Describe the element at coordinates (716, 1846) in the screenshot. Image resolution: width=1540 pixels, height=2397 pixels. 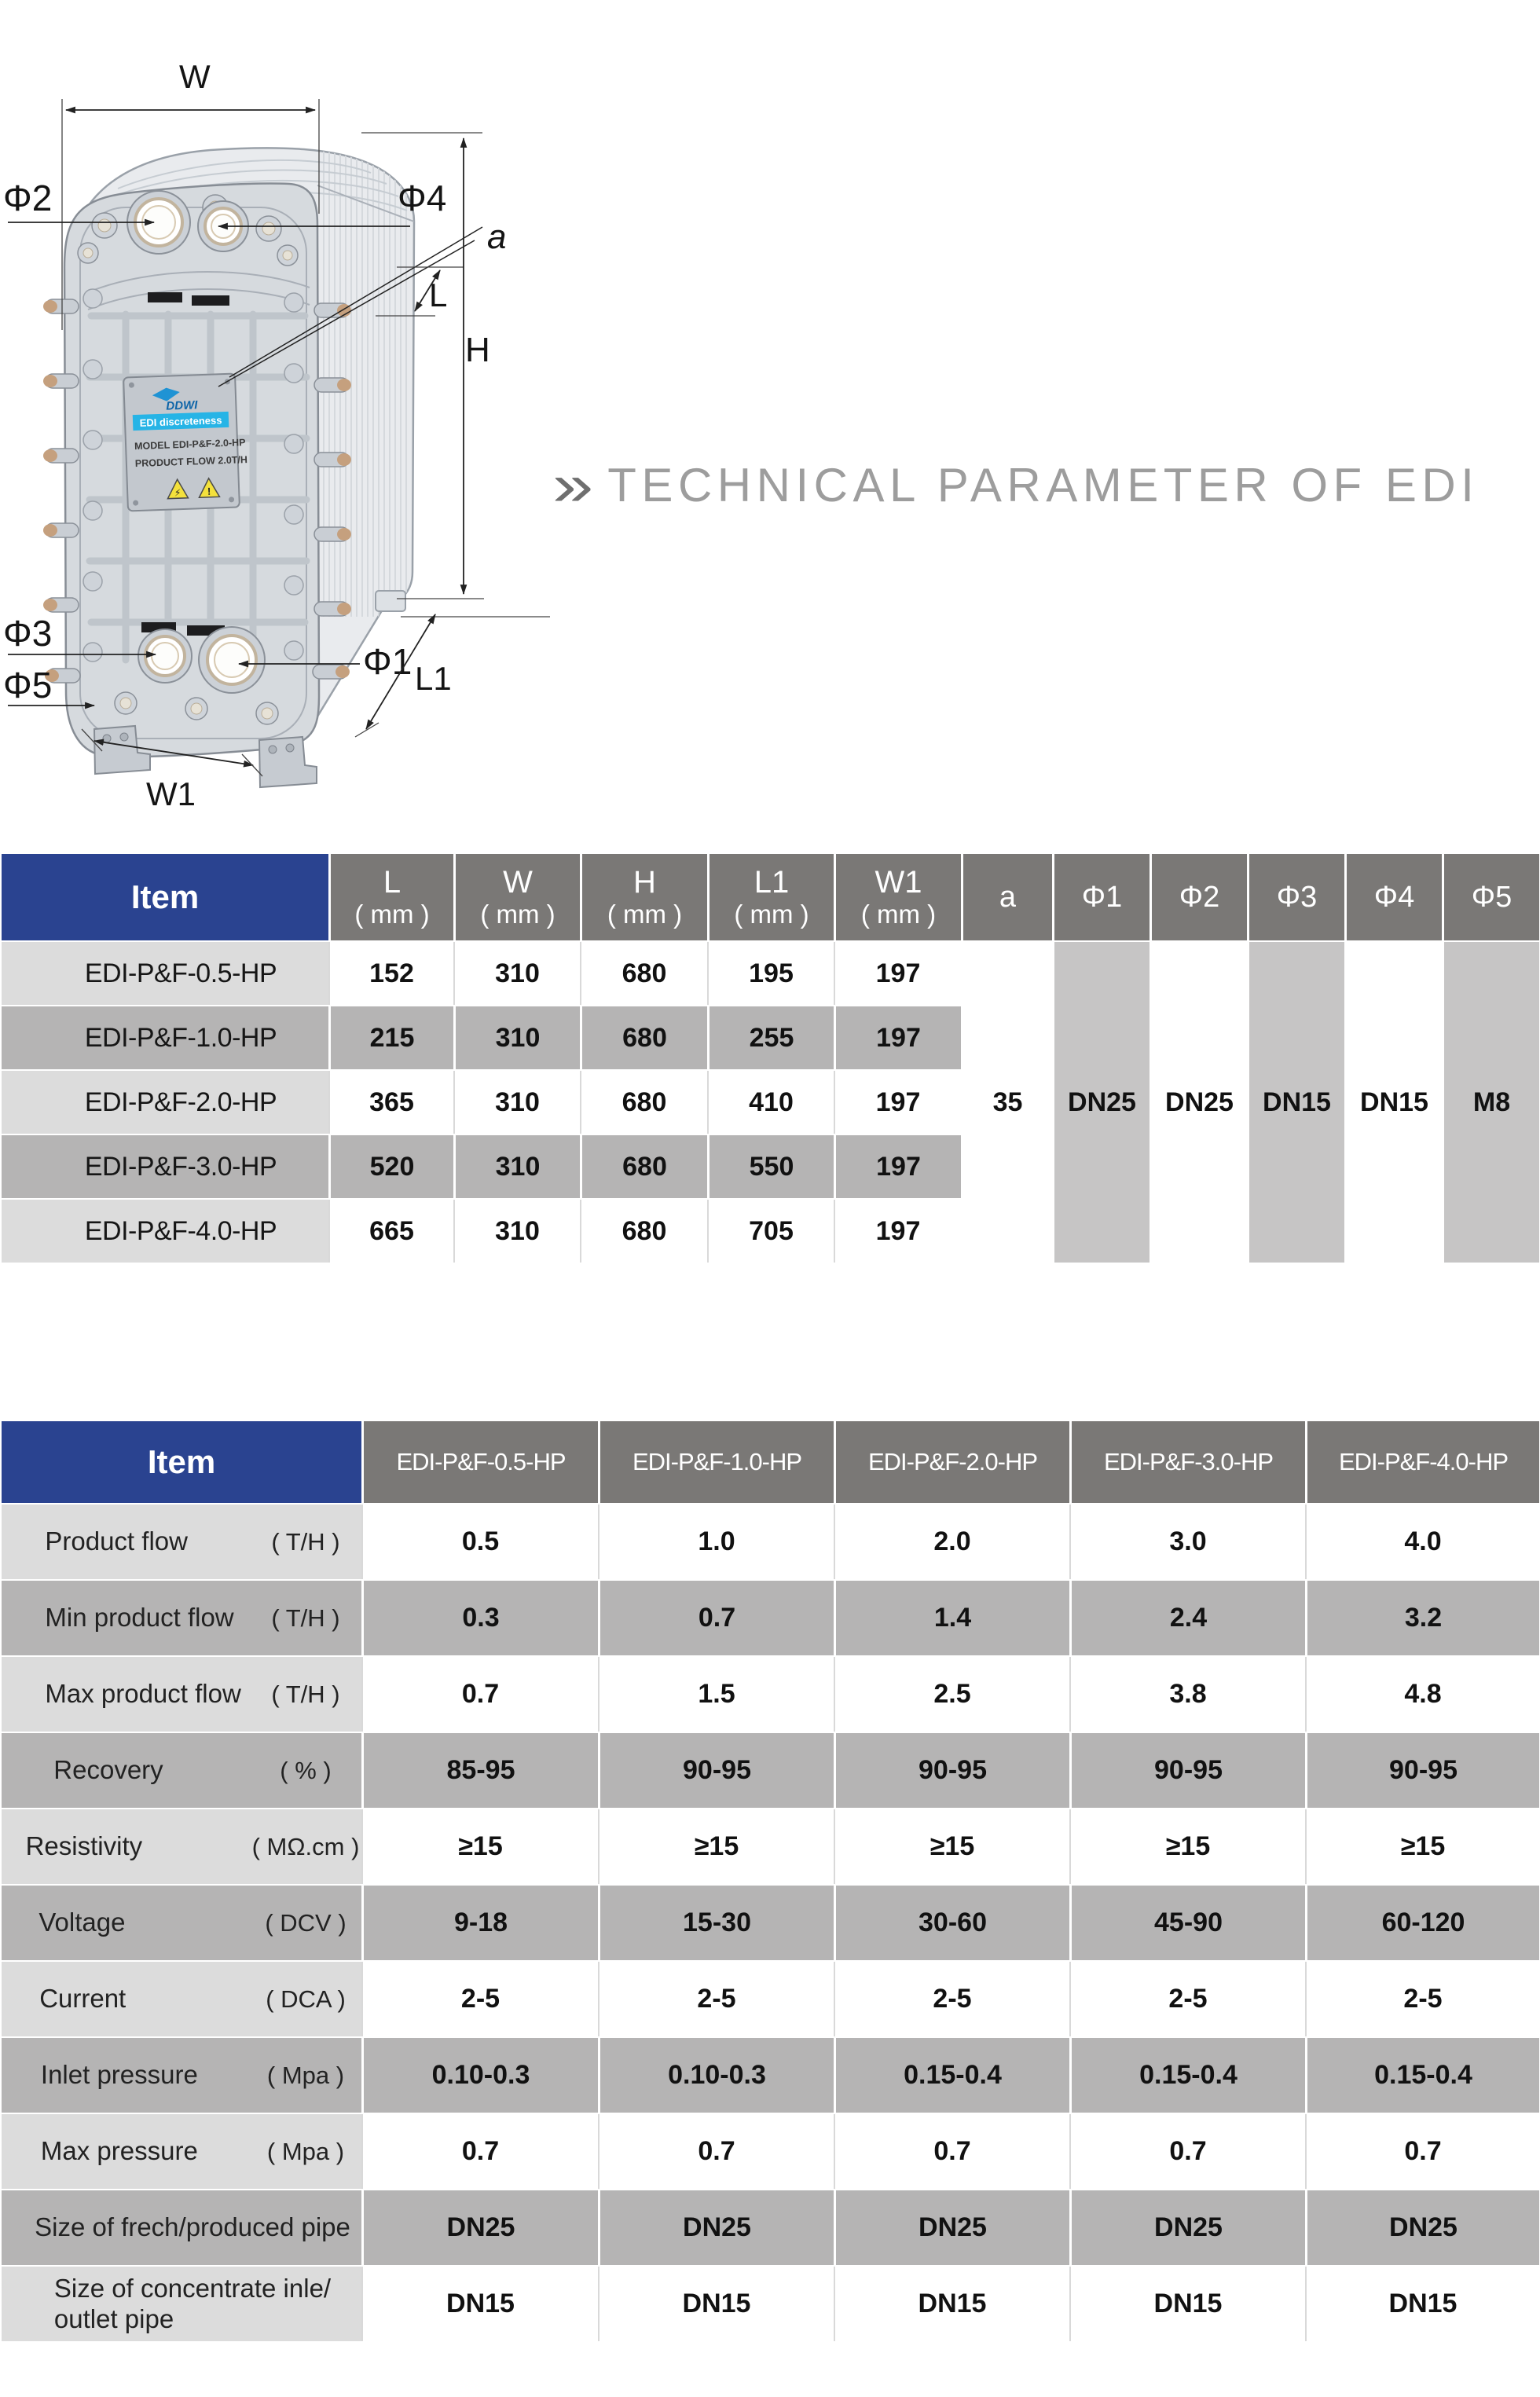
I see `t2-val-4-1: ≥15` at that location.